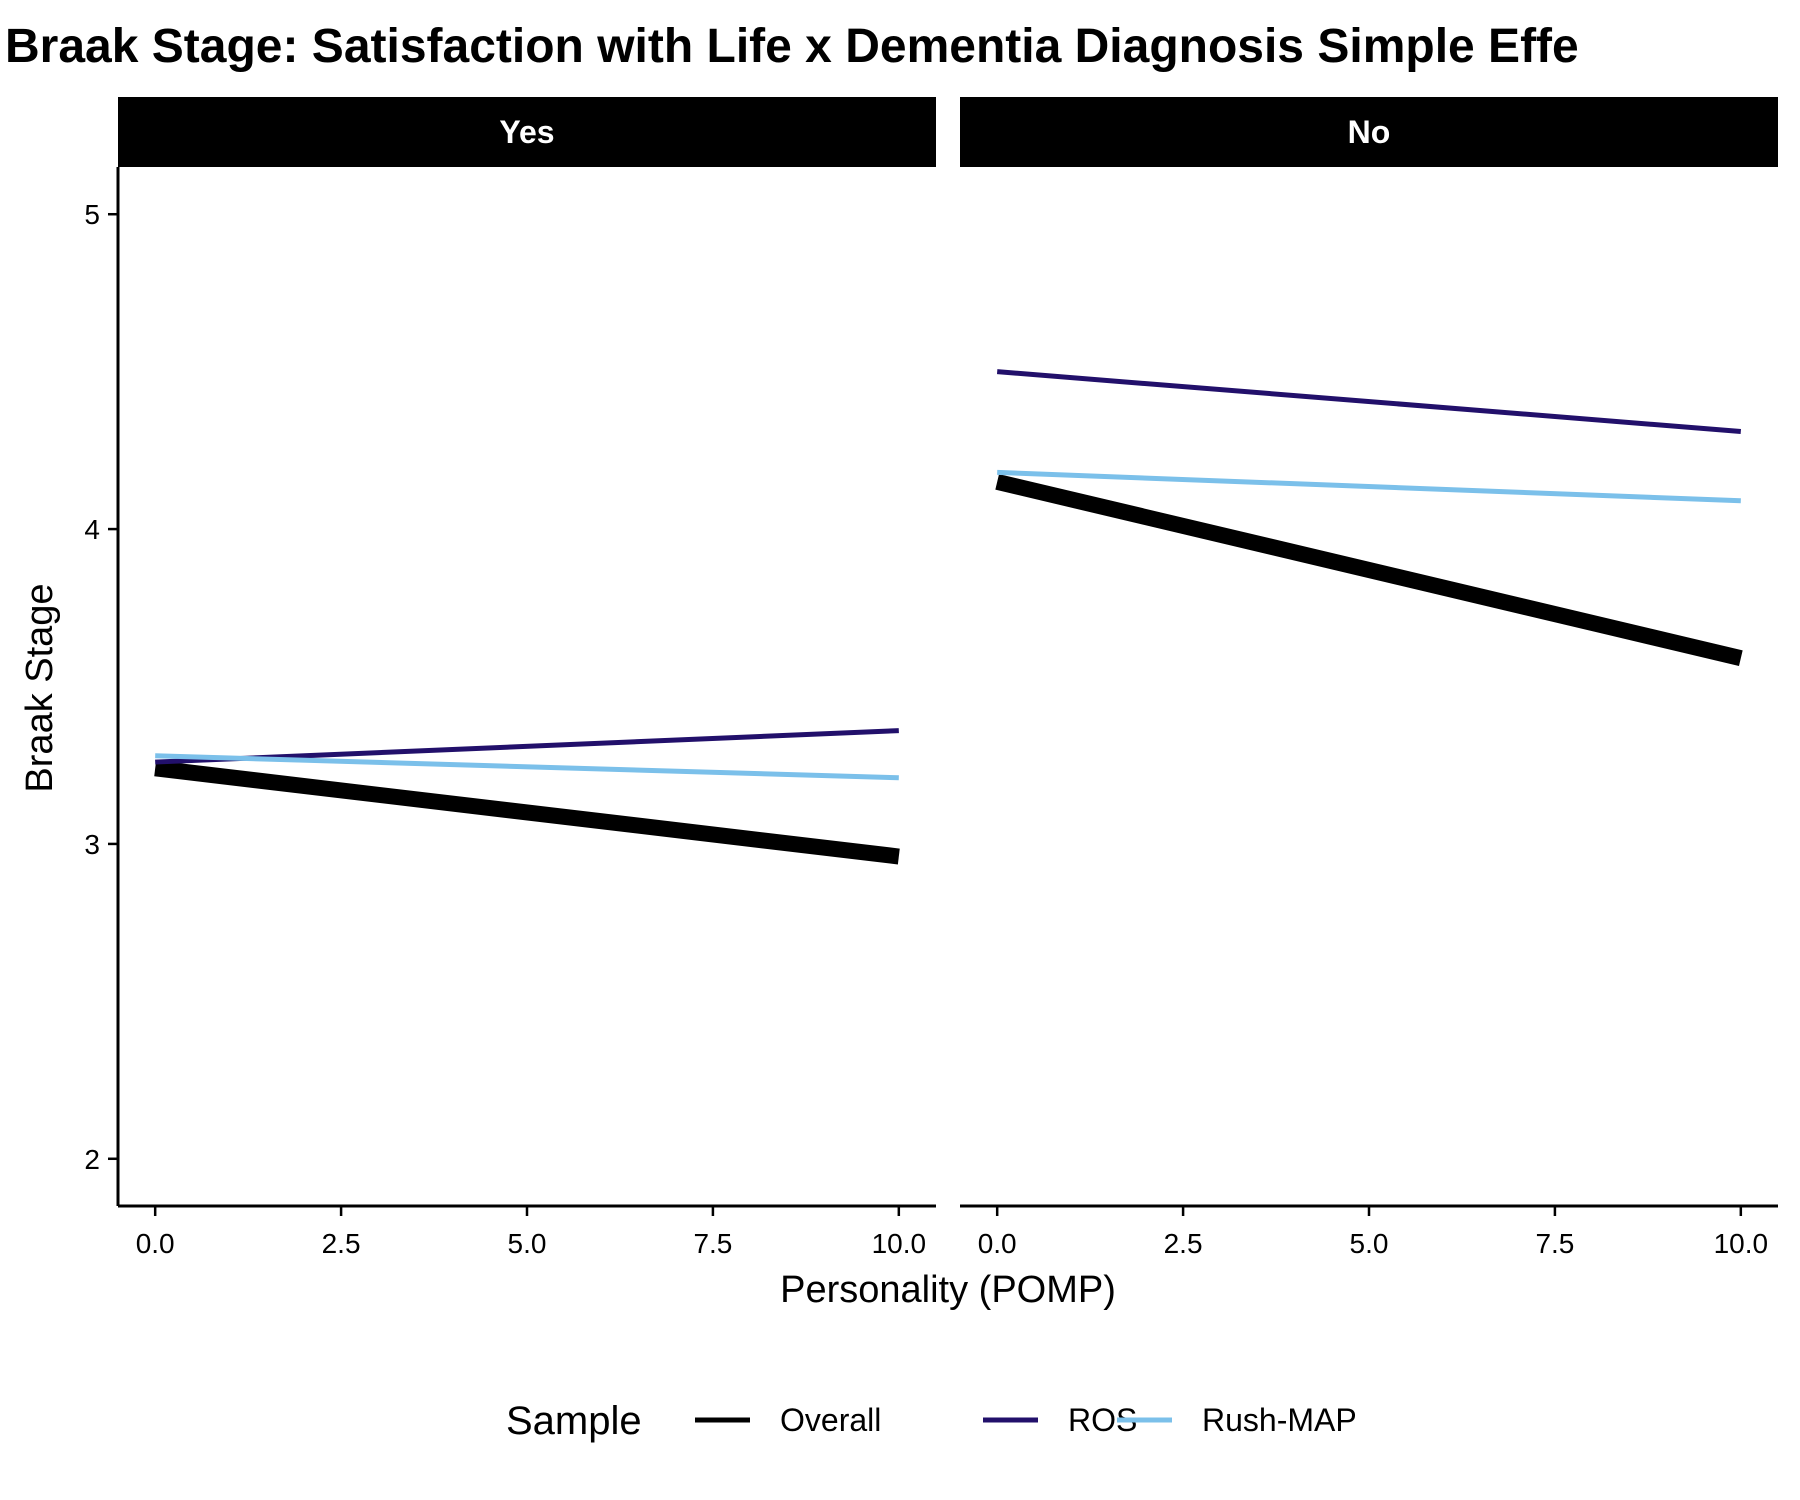  I want to click on facet-strip-yes, so click(527, 132).